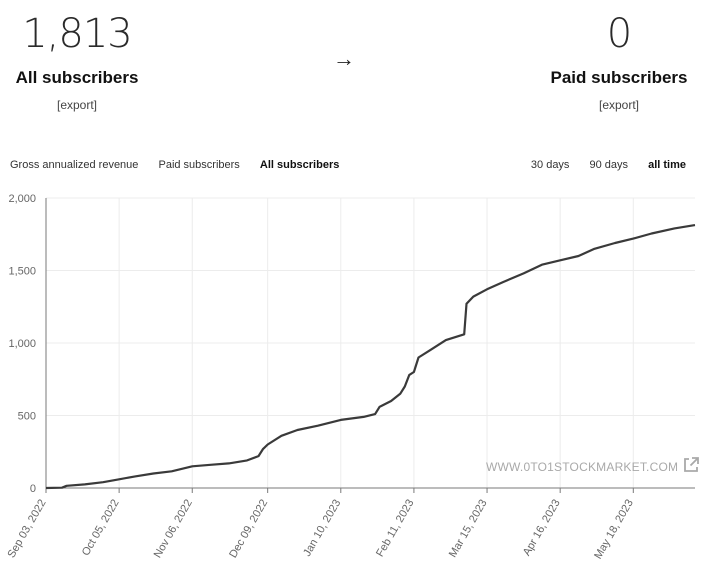 Image resolution: width=714 pixels, height=576 pixels. I want to click on all-subscribers-export-link: [export], so click(77, 105).